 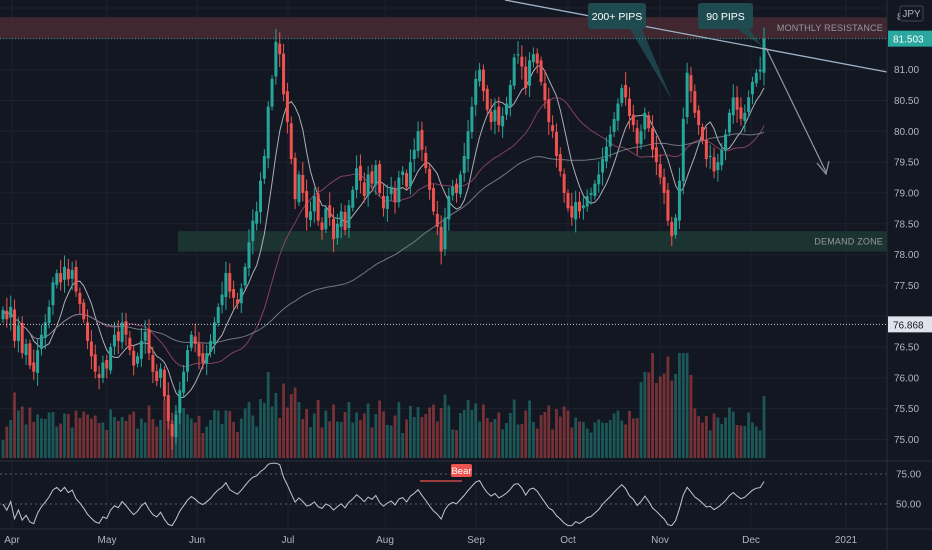 I want to click on price-tick-label: 77.50, so click(x=906, y=286).